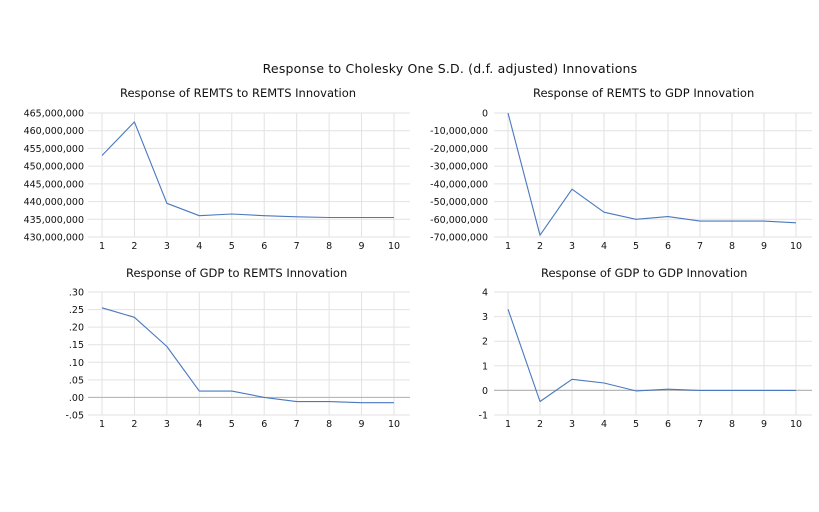 The height and width of the screenshot is (512, 819). I want to click on y-tick-label: -20,000,000, so click(459, 149).